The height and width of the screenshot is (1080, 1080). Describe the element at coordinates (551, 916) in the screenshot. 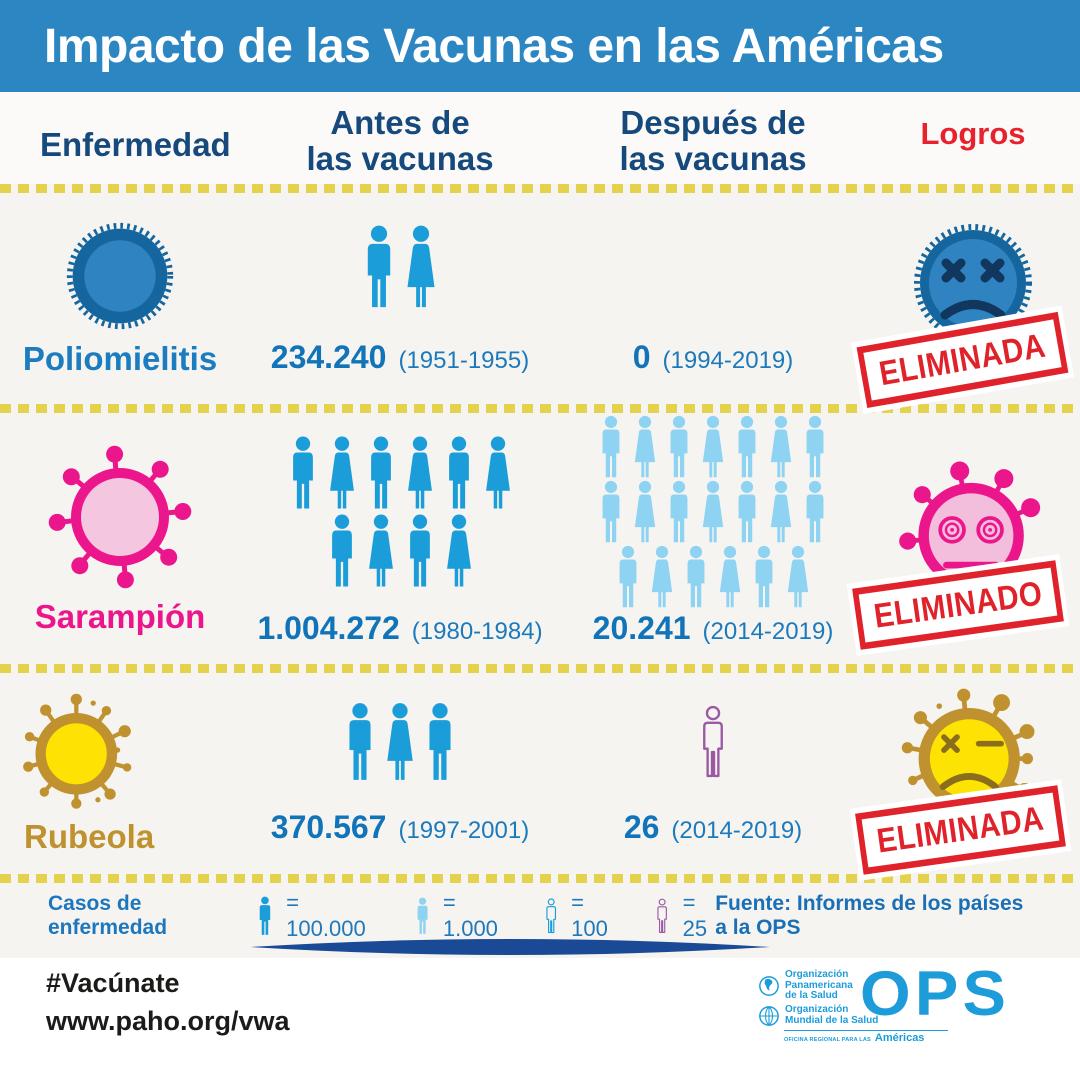

I see `person-outline-blue-icon` at that location.